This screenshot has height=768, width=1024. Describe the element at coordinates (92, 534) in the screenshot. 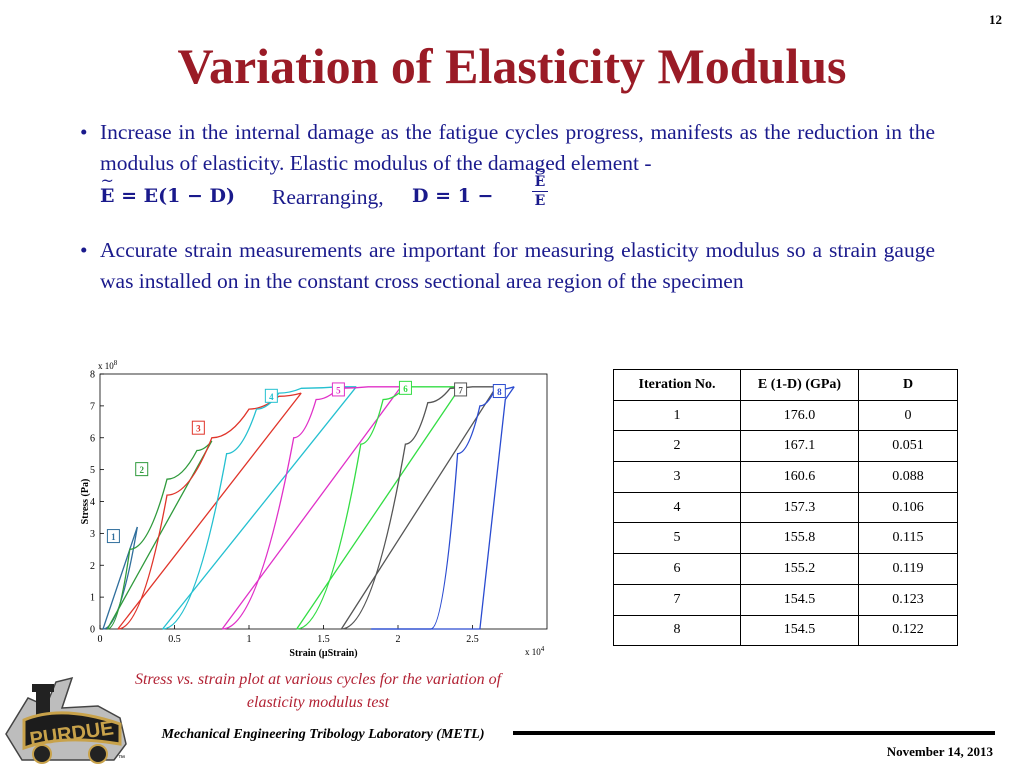

I see `y-tick-label: 3` at that location.